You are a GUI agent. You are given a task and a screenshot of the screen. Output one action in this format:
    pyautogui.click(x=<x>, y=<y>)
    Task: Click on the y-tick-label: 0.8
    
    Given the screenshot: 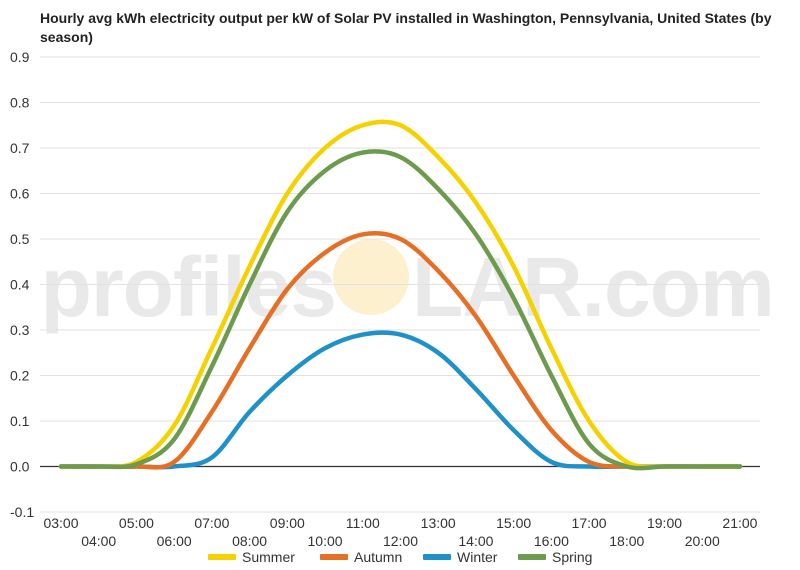 What is the action you would take?
    pyautogui.click(x=20, y=103)
    